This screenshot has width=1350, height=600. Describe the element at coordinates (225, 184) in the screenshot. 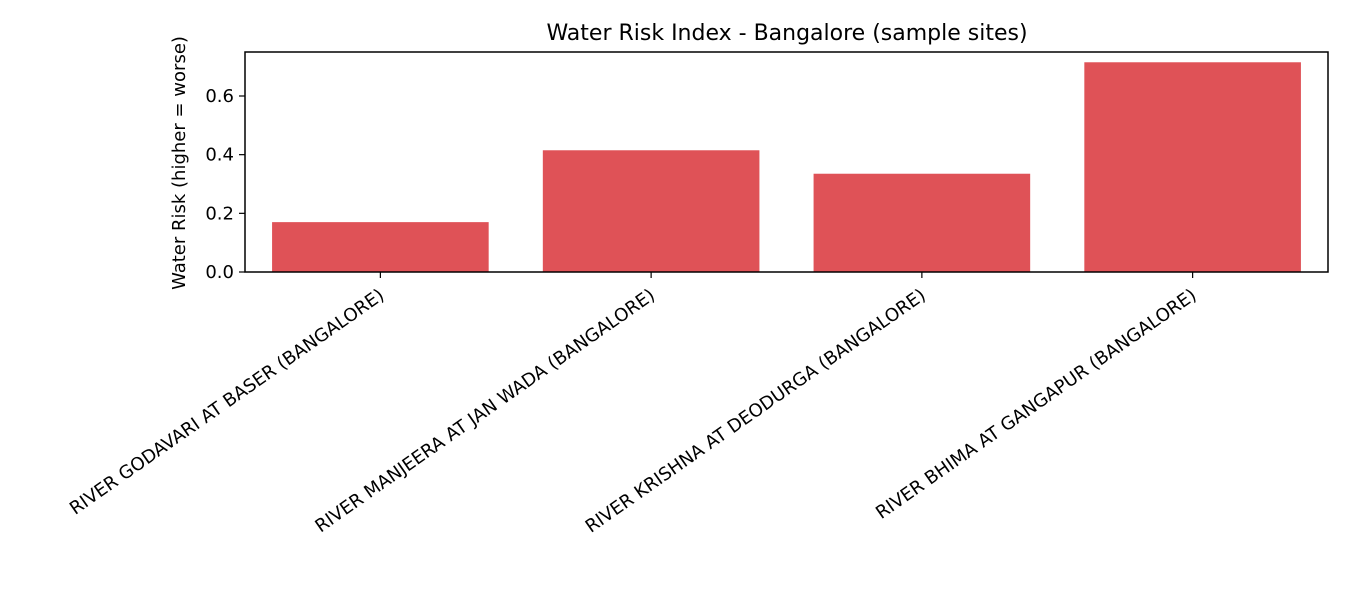

I see `y-ticks-group: 0.0 0.2 0.4 0.6` at that location.